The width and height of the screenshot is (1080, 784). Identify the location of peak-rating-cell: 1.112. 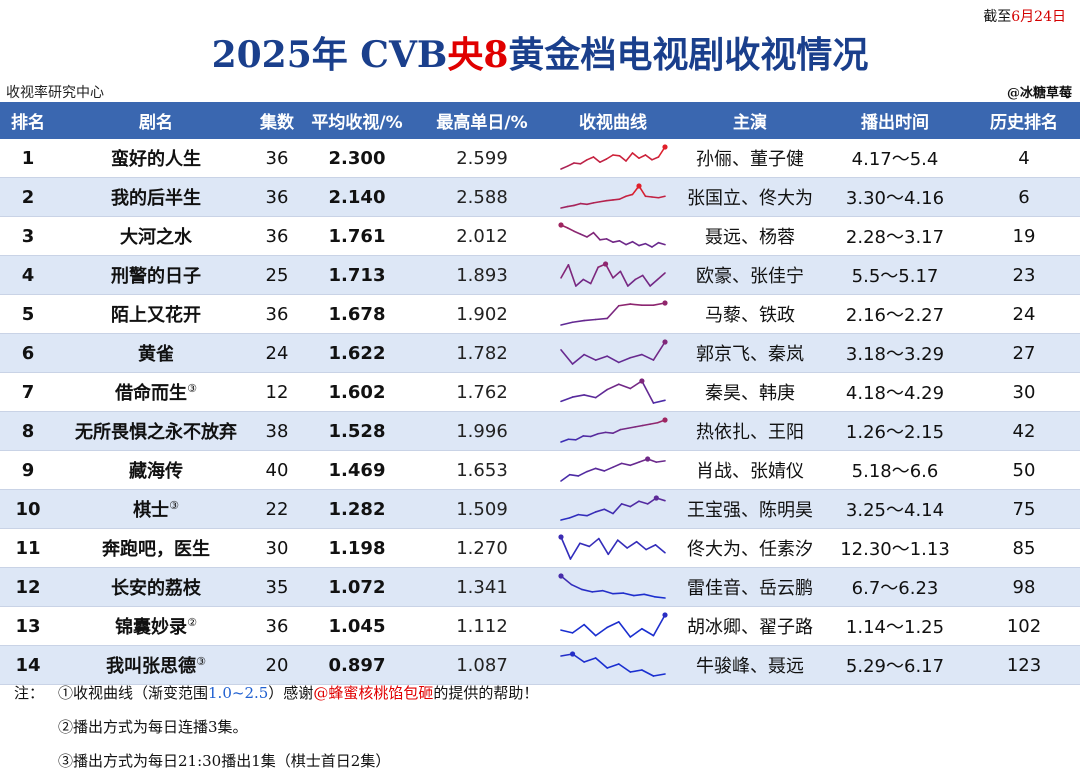
(482, 626).